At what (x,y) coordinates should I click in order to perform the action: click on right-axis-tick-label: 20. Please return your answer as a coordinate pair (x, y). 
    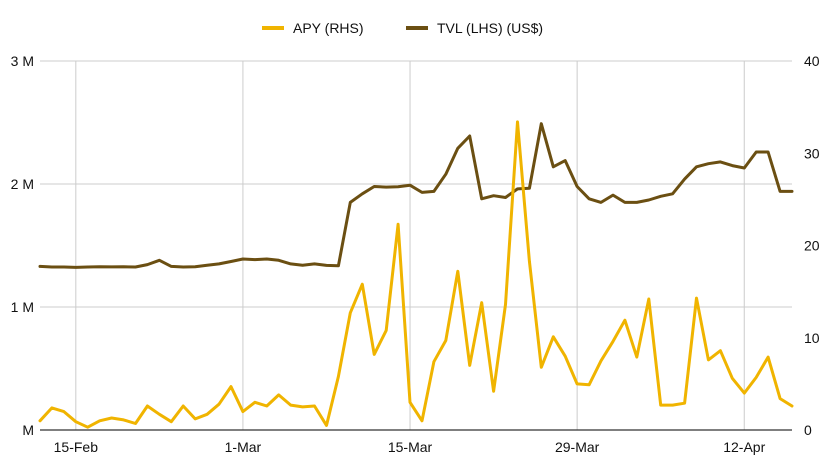
    Looking at the image, I should click on (812, 246).